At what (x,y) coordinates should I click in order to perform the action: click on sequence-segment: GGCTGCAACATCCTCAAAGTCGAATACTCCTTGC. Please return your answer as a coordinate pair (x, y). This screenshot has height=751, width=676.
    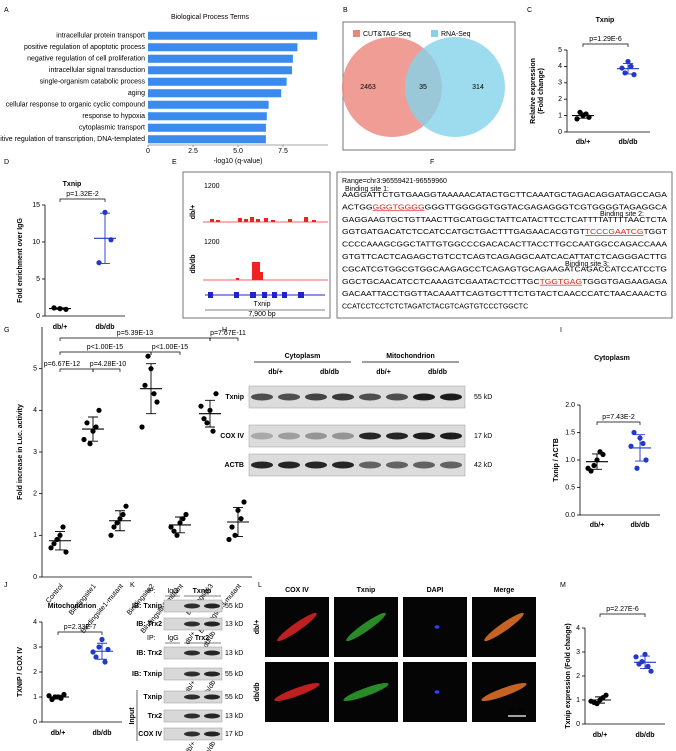
    Looking at the image, I should click on (441, 282).